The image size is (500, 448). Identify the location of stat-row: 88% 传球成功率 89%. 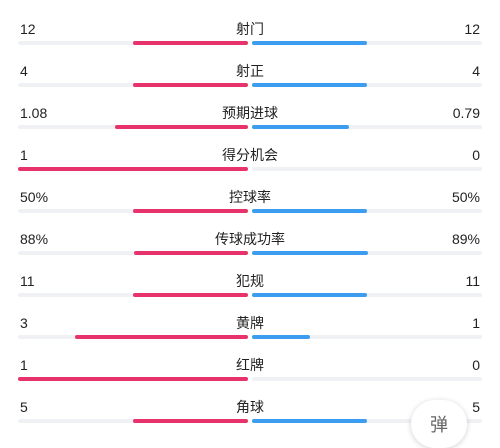
(250, 251).